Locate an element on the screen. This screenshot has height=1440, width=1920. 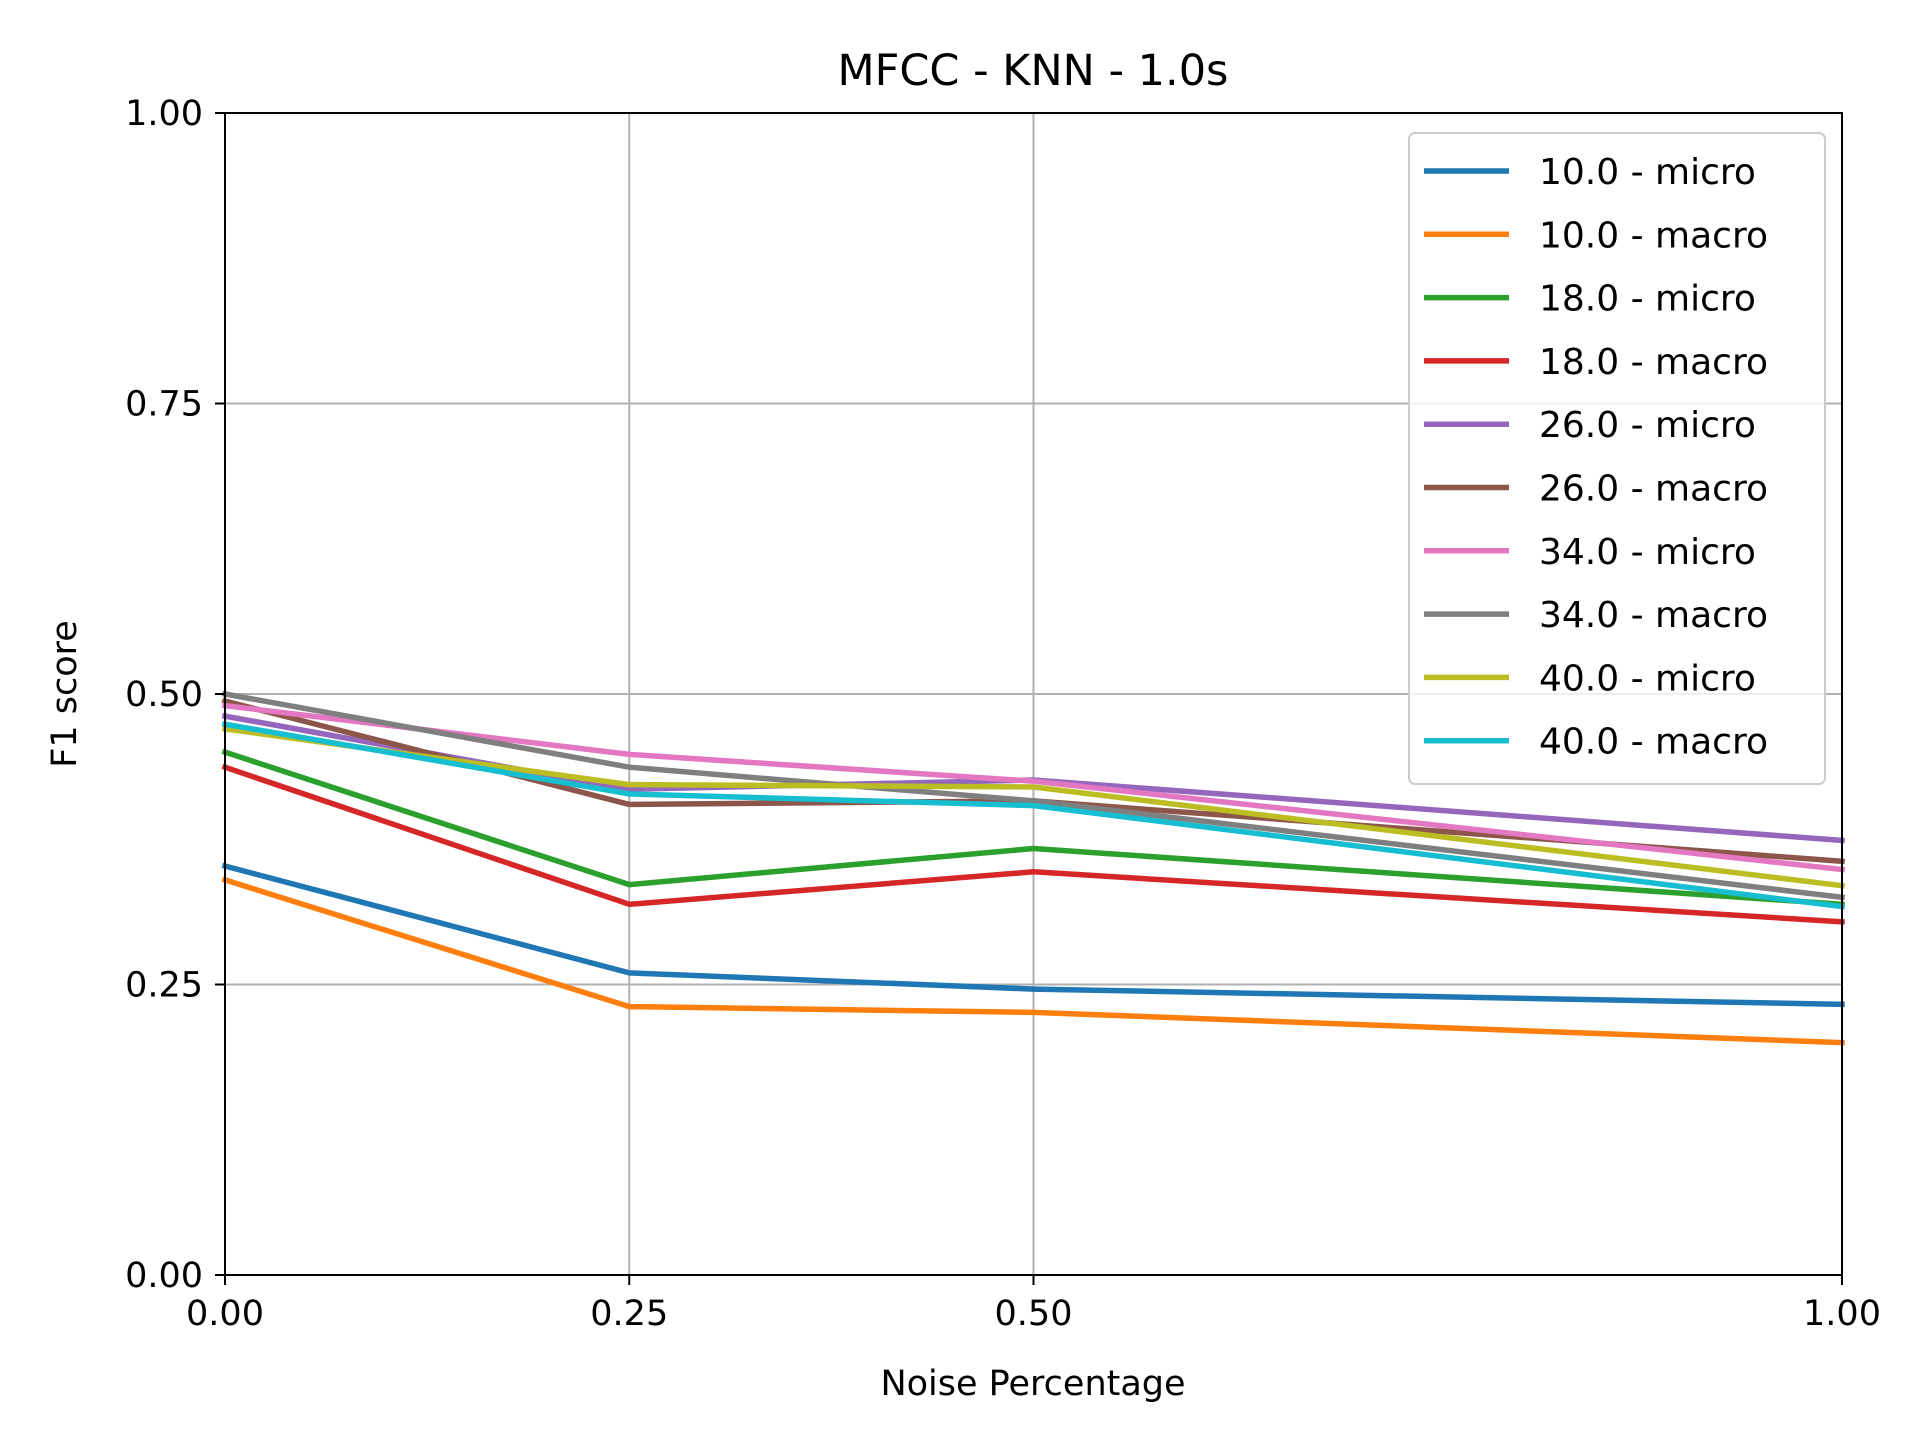
series-line-18-0-micro is located at coordinates (1033, 828).